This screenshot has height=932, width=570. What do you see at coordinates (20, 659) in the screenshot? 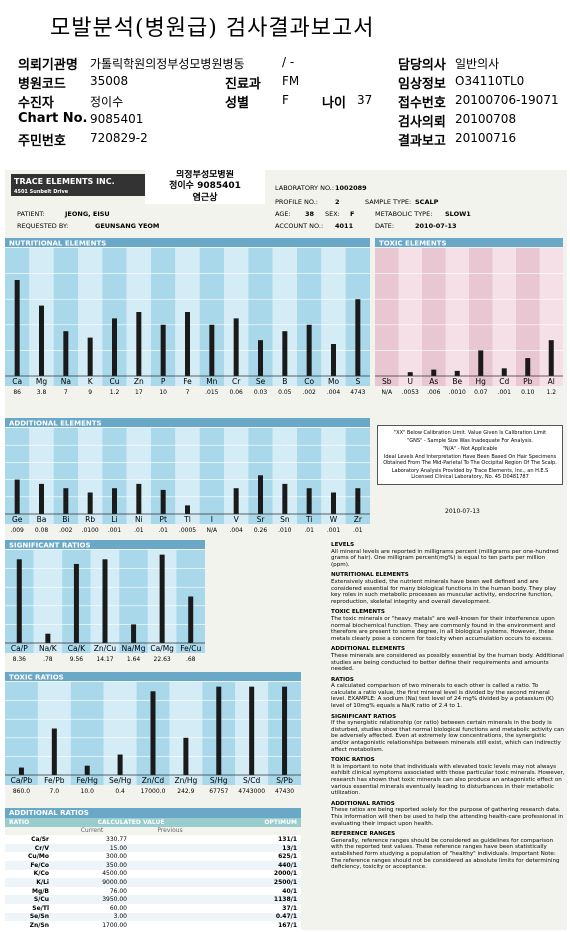
I see `value-label: 8.36` at bounding box center [20, 659].